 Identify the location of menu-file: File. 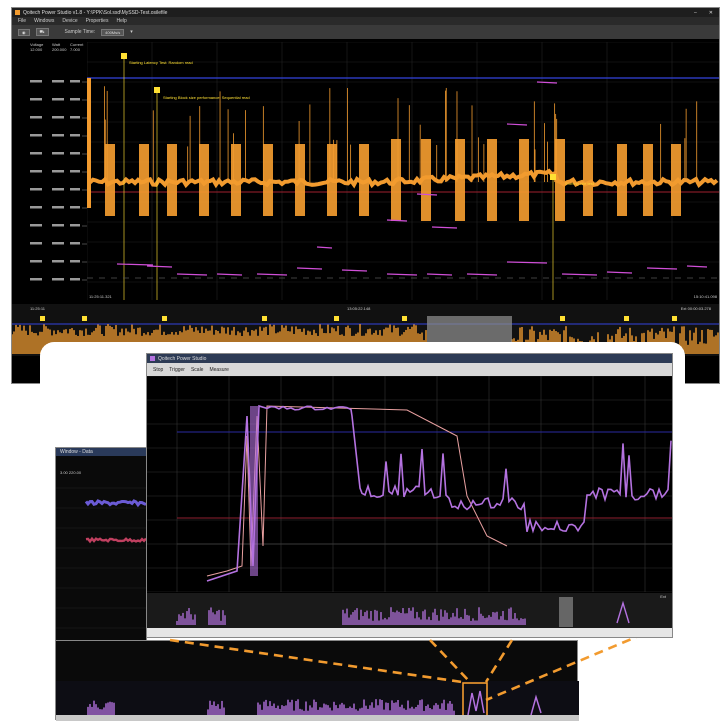
(22, 21).